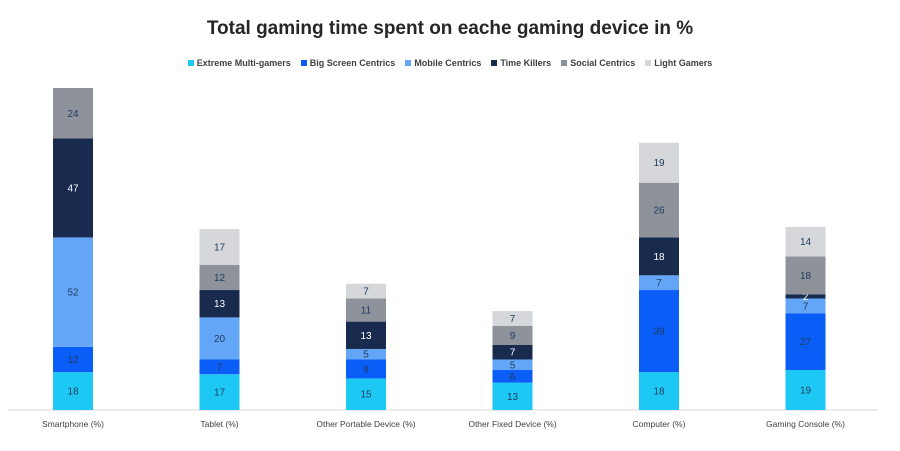 Image resolution: width=900 pixels, height=451 pixels. I want to click on legend-label: Time Killers, so click(526, 63).